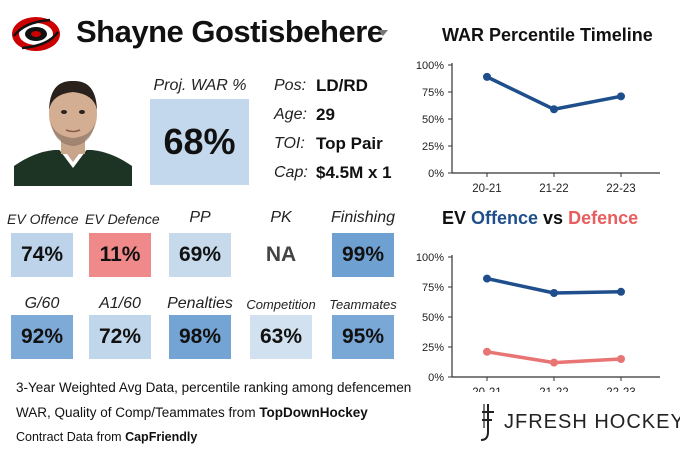 This screenshot has height=462, width=680. Describe the element at coordinates (71, 437) in the screenshot. I see `footer-source-contract-text: Contract Data from` at that location.